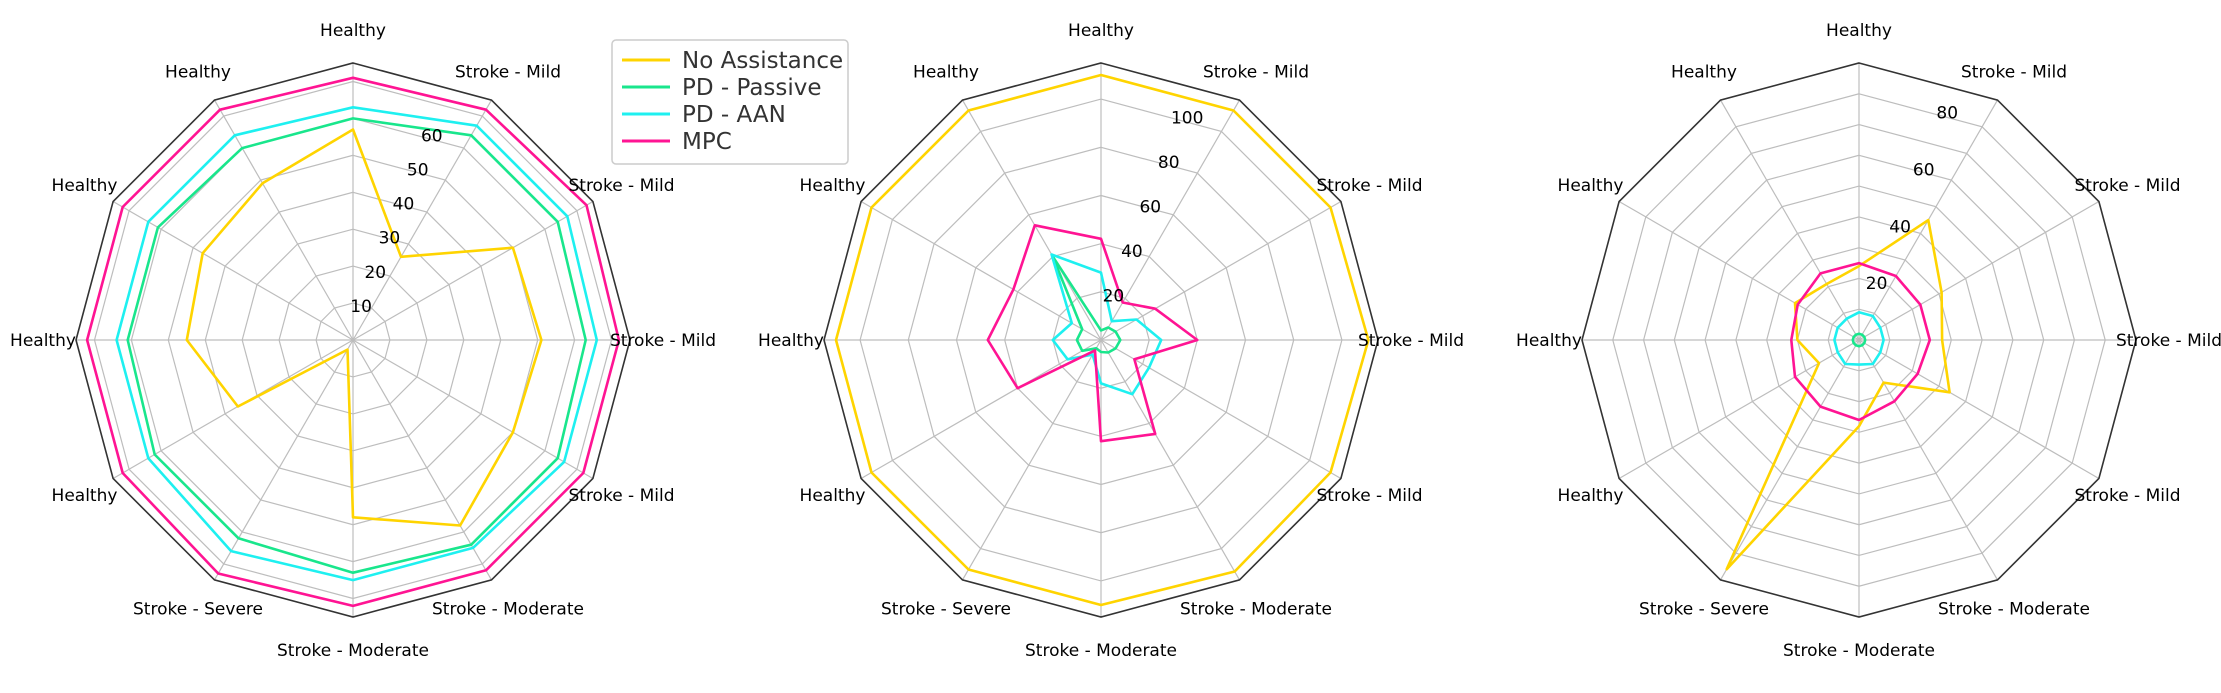 The image size is (2221, 693). I want to click on legend-label: No Assistance, so click(762, 61).